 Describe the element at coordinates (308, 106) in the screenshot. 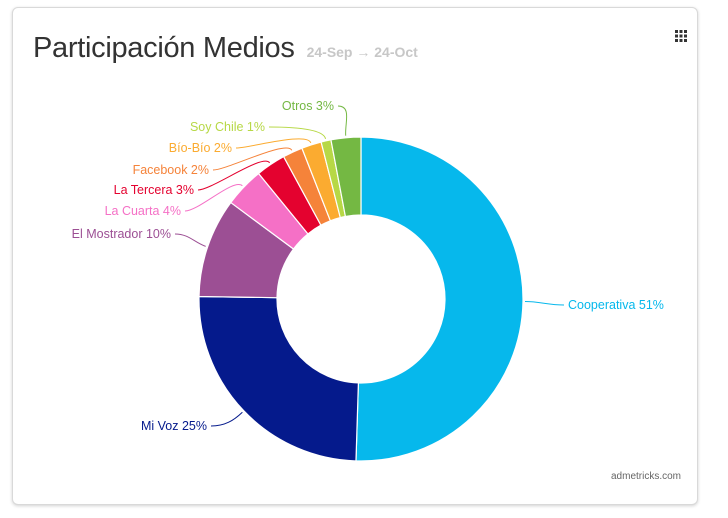

I see `slice-label: Otros 3%` at that location.